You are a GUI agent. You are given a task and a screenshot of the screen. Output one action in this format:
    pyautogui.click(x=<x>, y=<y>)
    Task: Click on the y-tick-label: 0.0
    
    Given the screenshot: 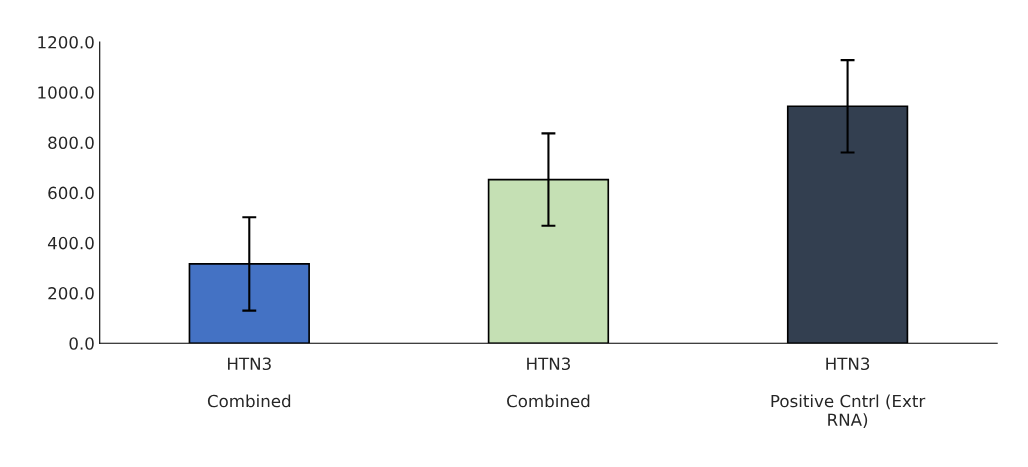 What is the action you would take?
    pyautogui.click(x=81, y=343)
    